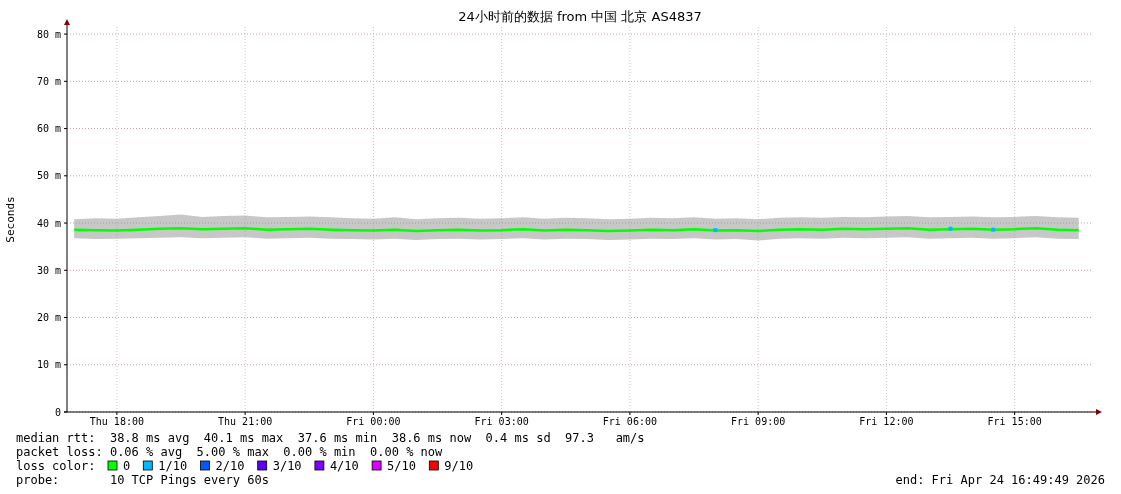 The image size is (1121, 494). I want to click on y-tick-label: 80 m, so click(48, 34).